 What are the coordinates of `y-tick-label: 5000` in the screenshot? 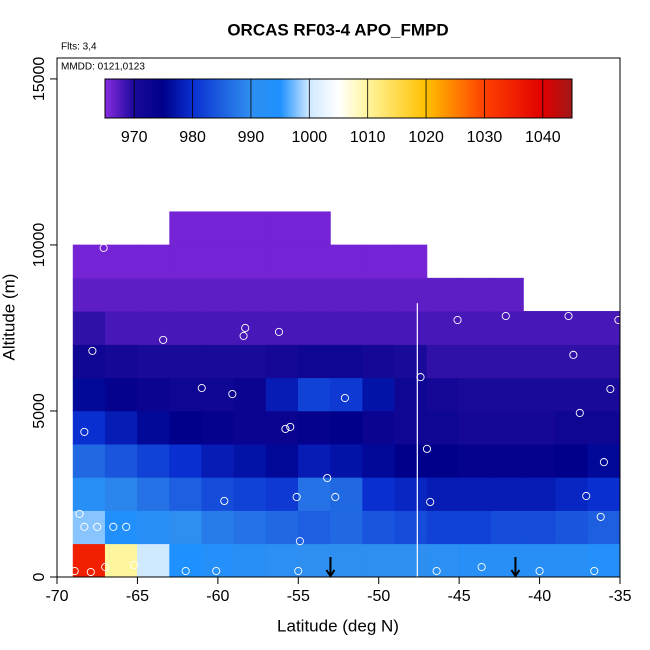 It's located at (39, 411).